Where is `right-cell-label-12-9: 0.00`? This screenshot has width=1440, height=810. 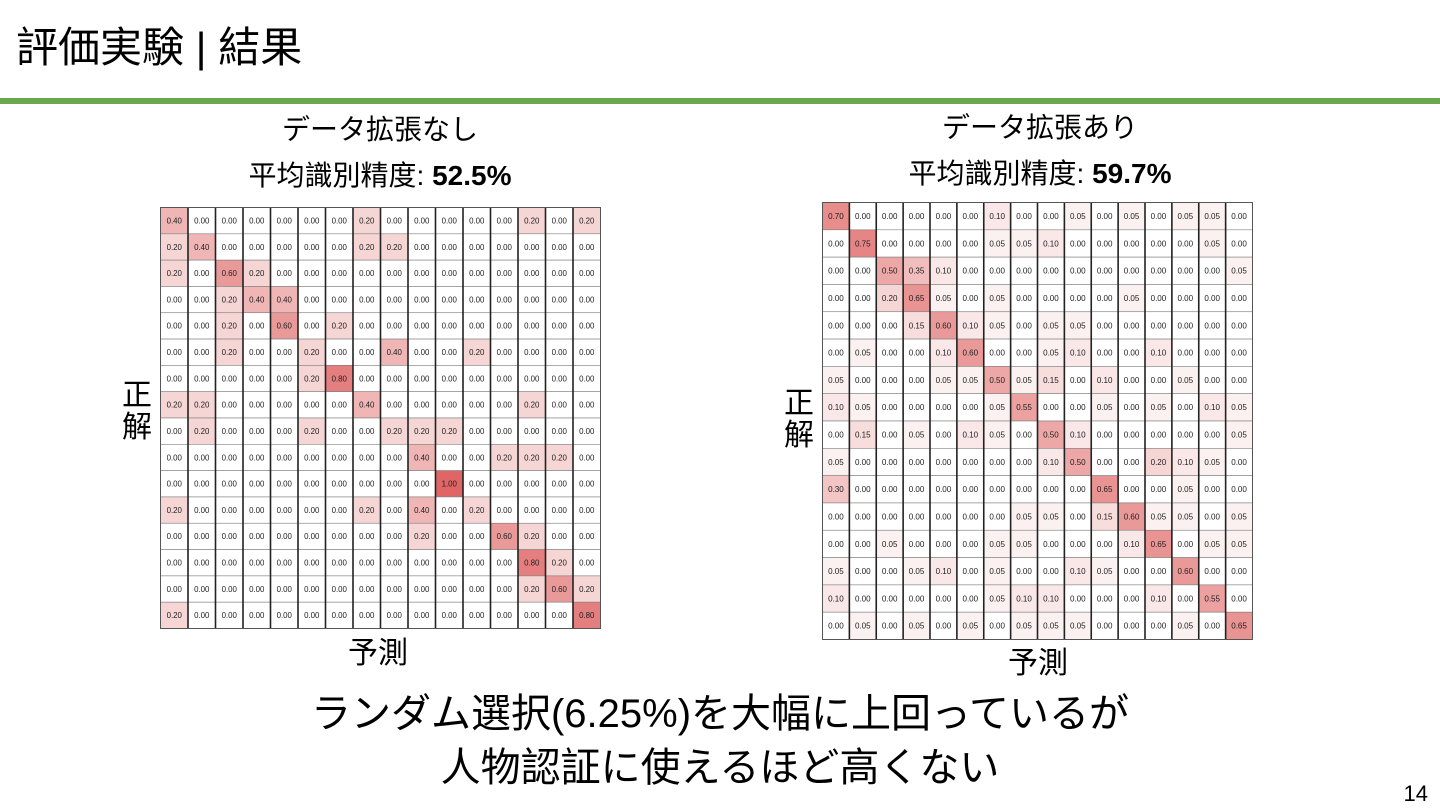
right-cell-label-12-9: 0.00 is located at coordinates (1078, 544).